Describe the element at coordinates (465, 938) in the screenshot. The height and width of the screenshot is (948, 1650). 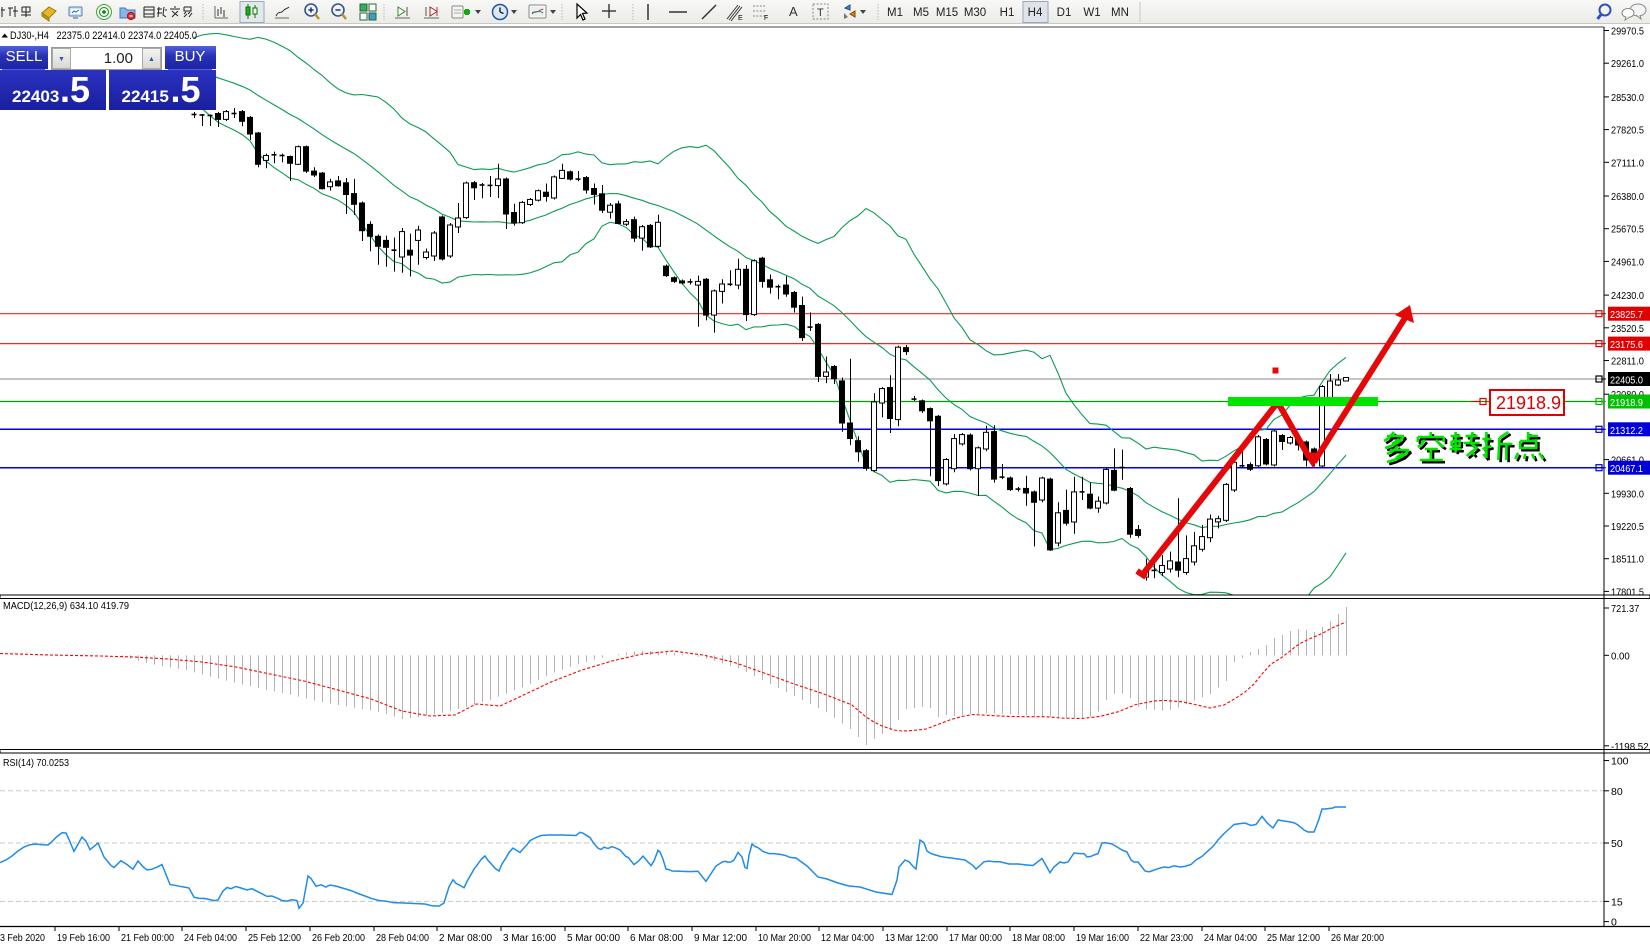
I see `svg-text: 2 Mar 08:00` at that location.